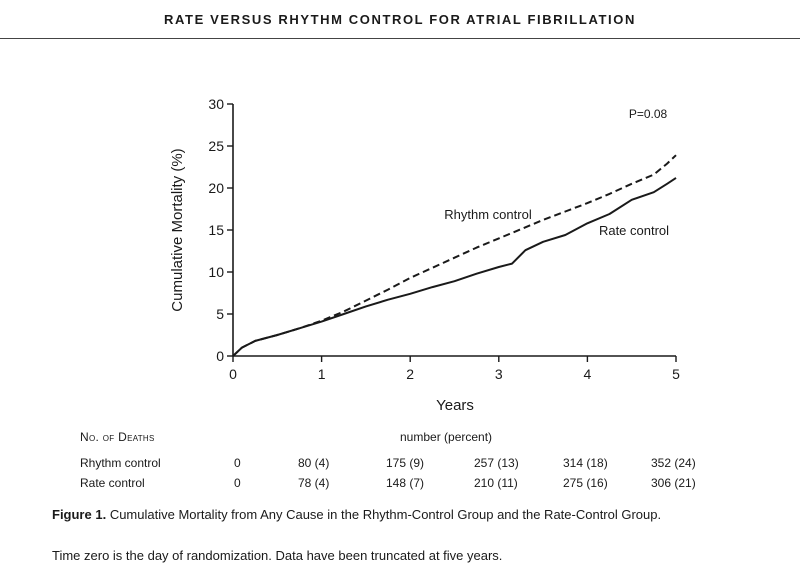  I want to click on table-cell: 306 (21), so click(673, 483).